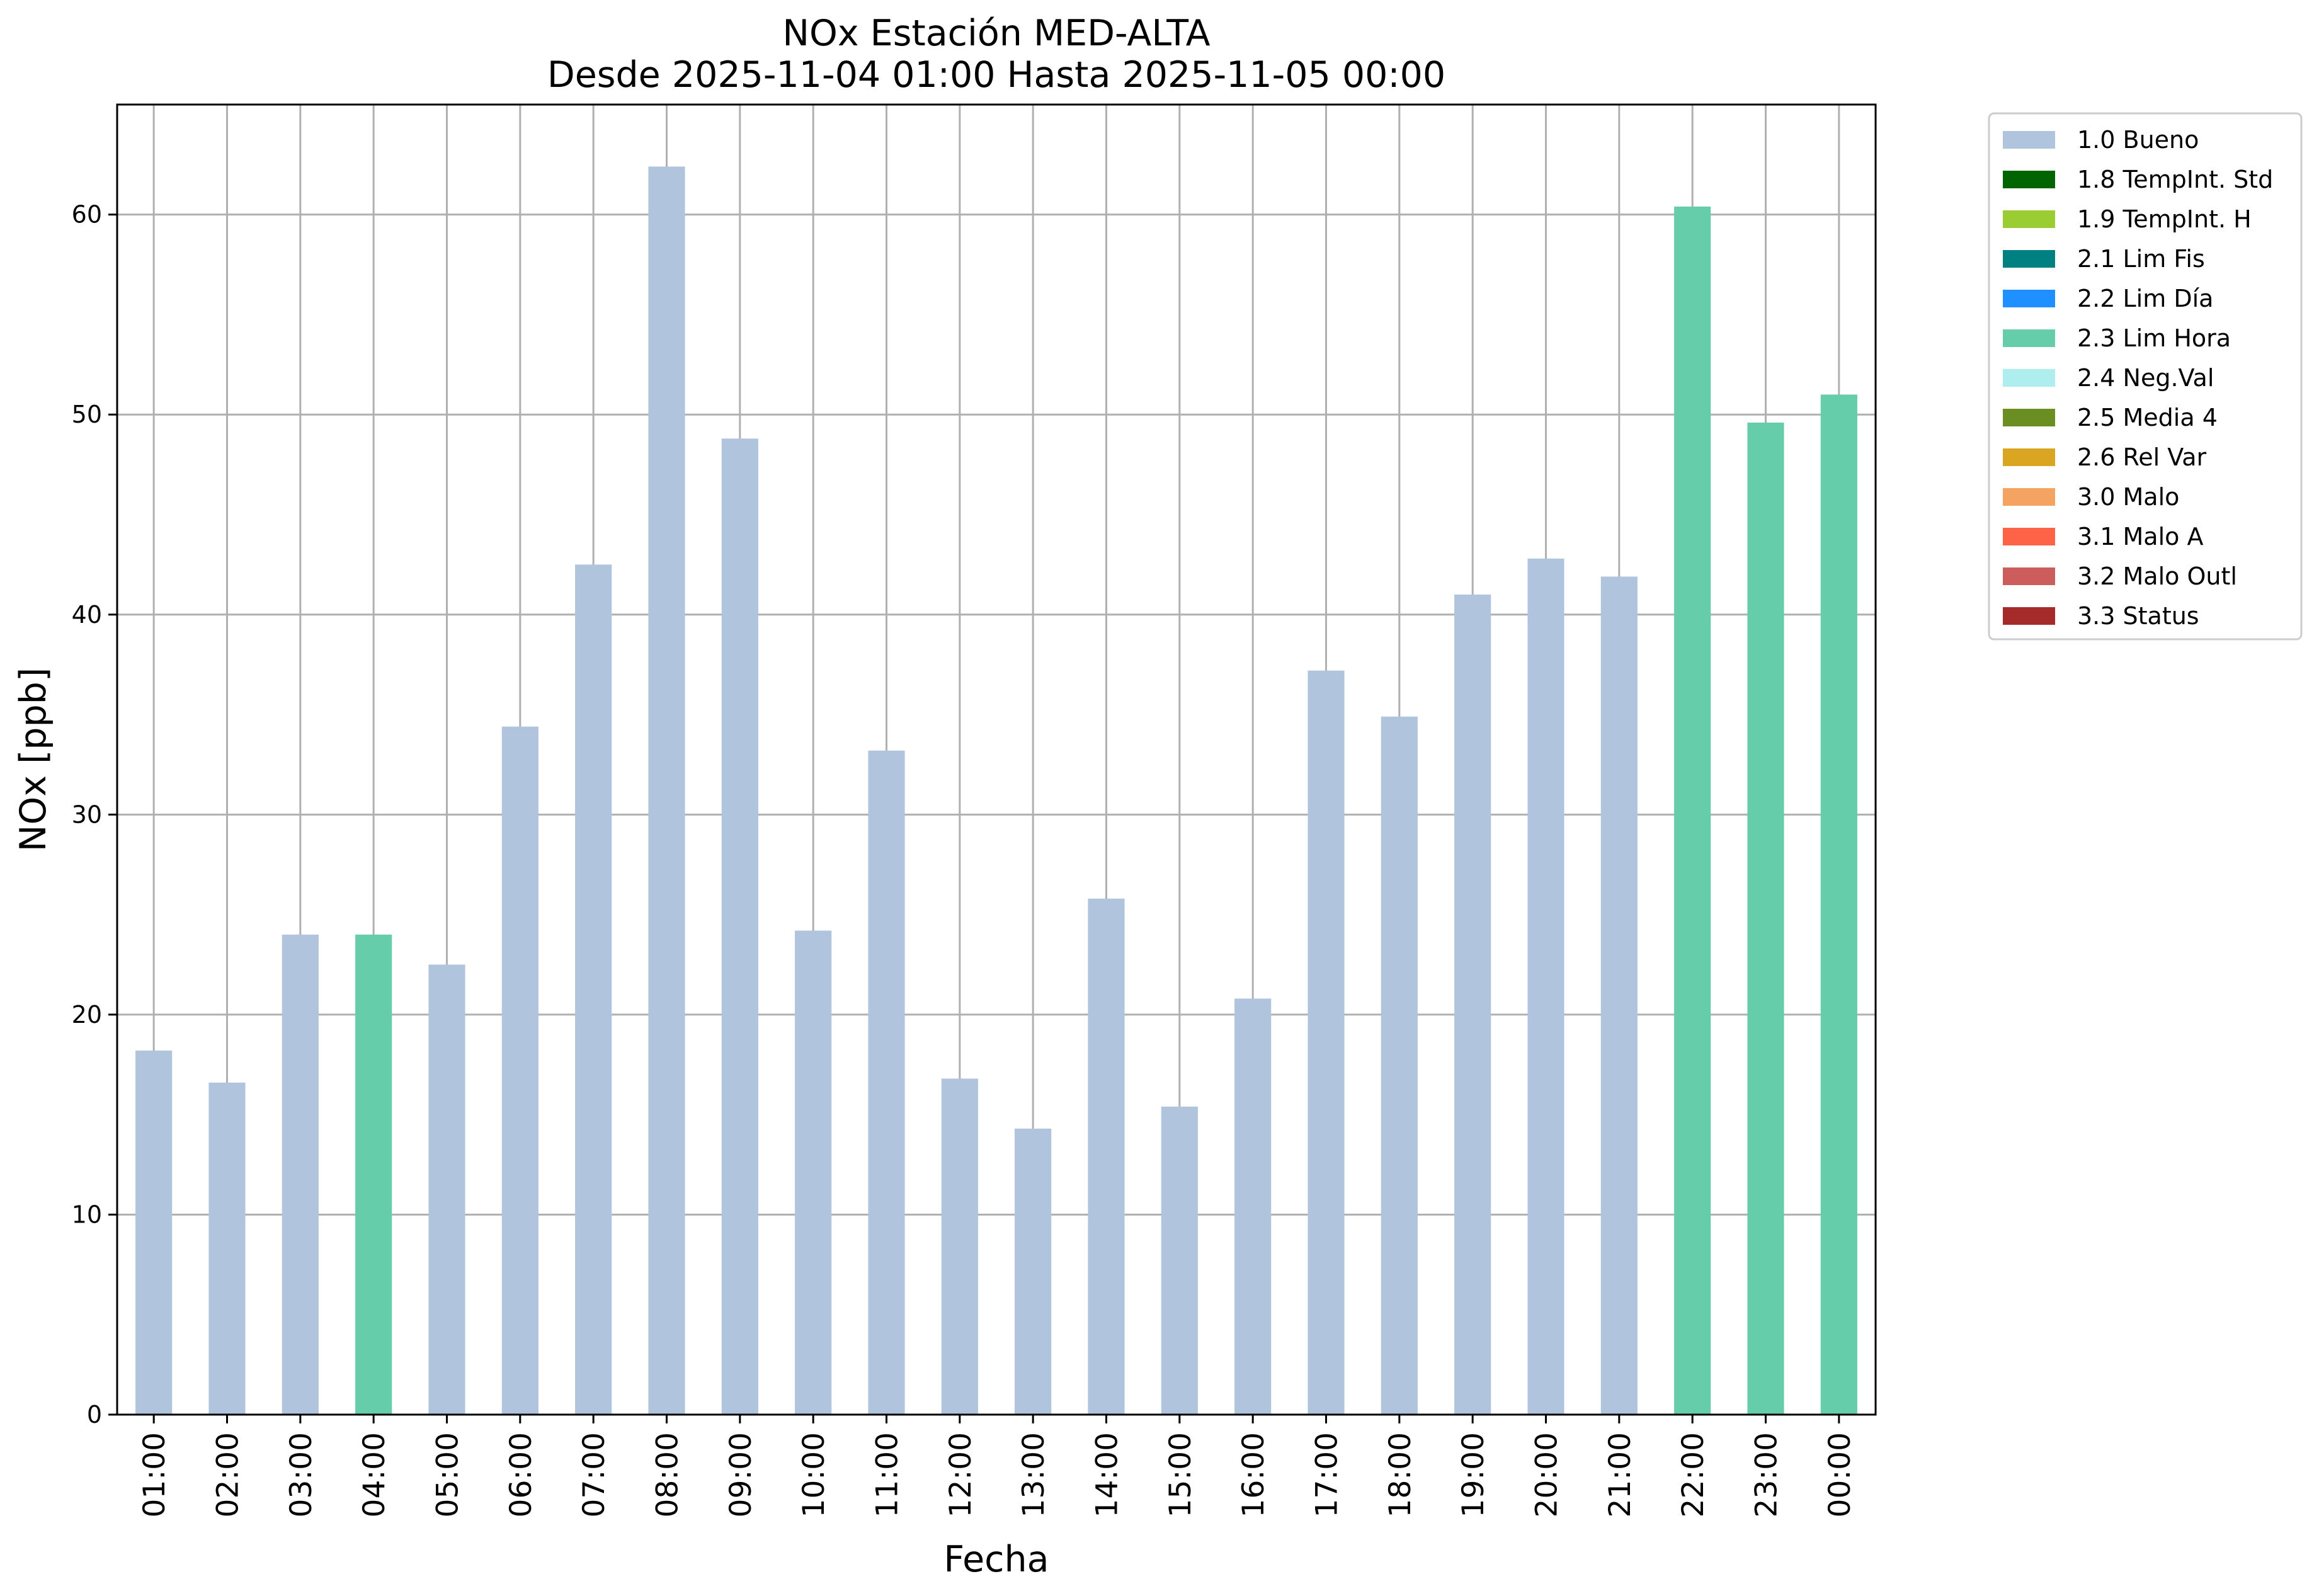  What do you see at coordinates (154, 1474) in the screenshot?
I see `x-tick-label: 01:00` at bounding box center [154, 1474].